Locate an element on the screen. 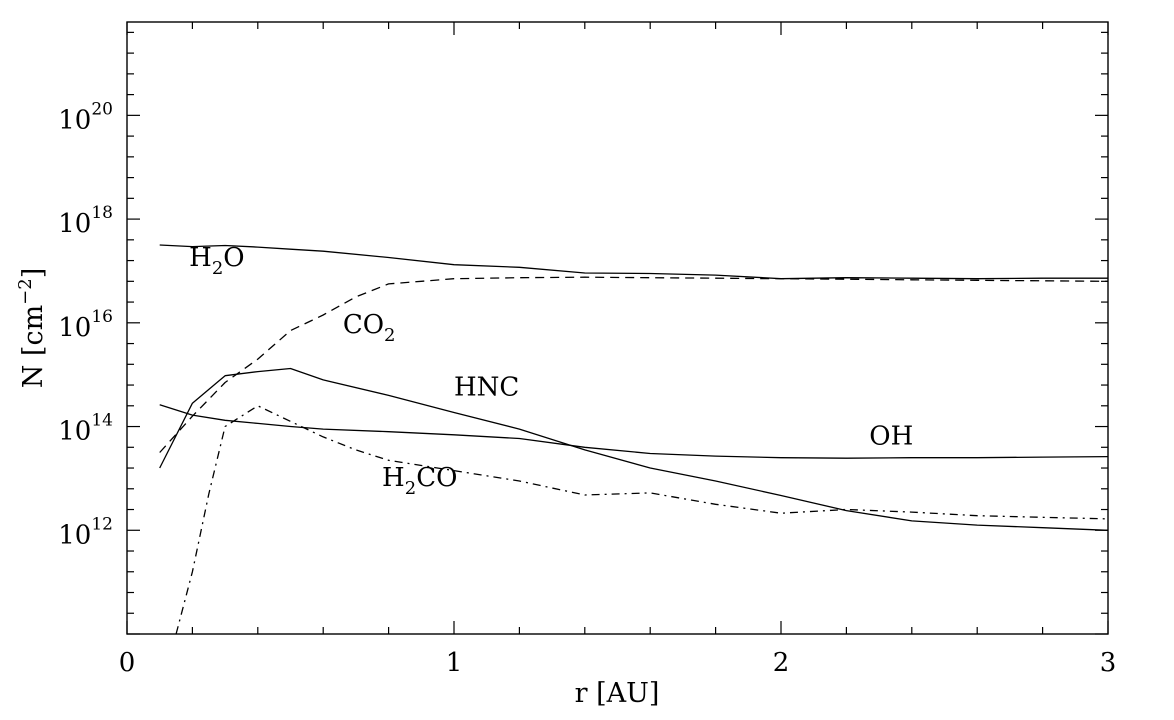 The width and height of the screenshot is (1174, 720). x-tick-label: 1 is located at coordinates (454, 663).